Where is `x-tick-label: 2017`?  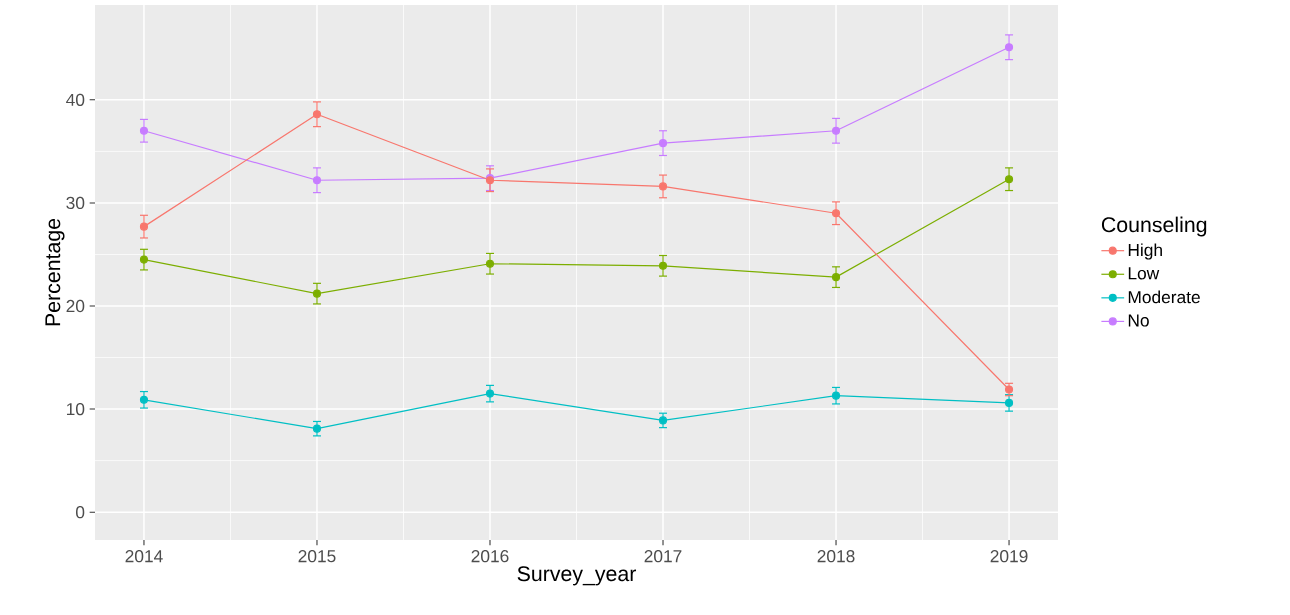 x-tick-label: 2017 is located at coordinates (663, 556).